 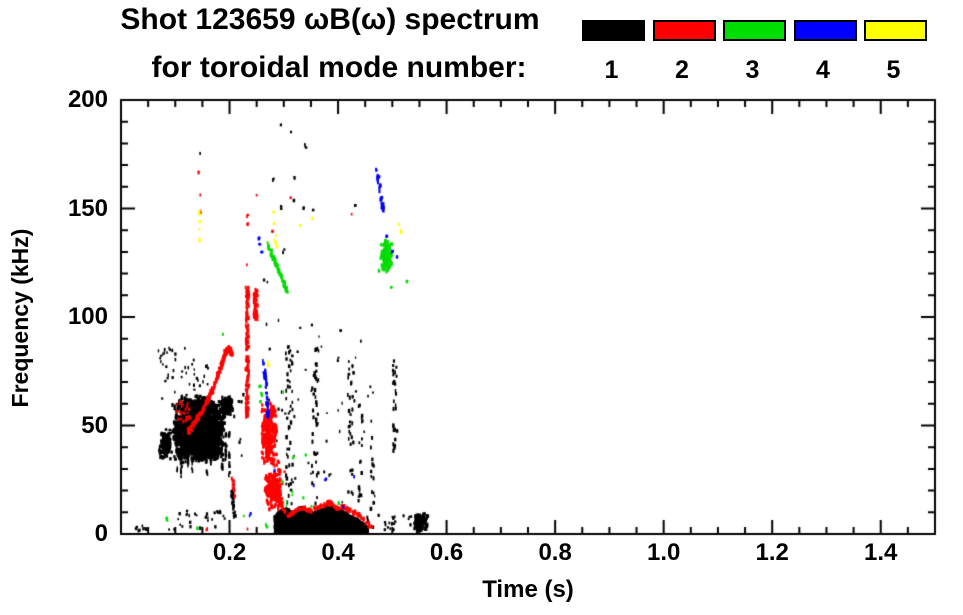 What do you see at coordinates (94, 425) in the screenshot?
I see `y-tick-label: 50` at bounding box center [94, 425].